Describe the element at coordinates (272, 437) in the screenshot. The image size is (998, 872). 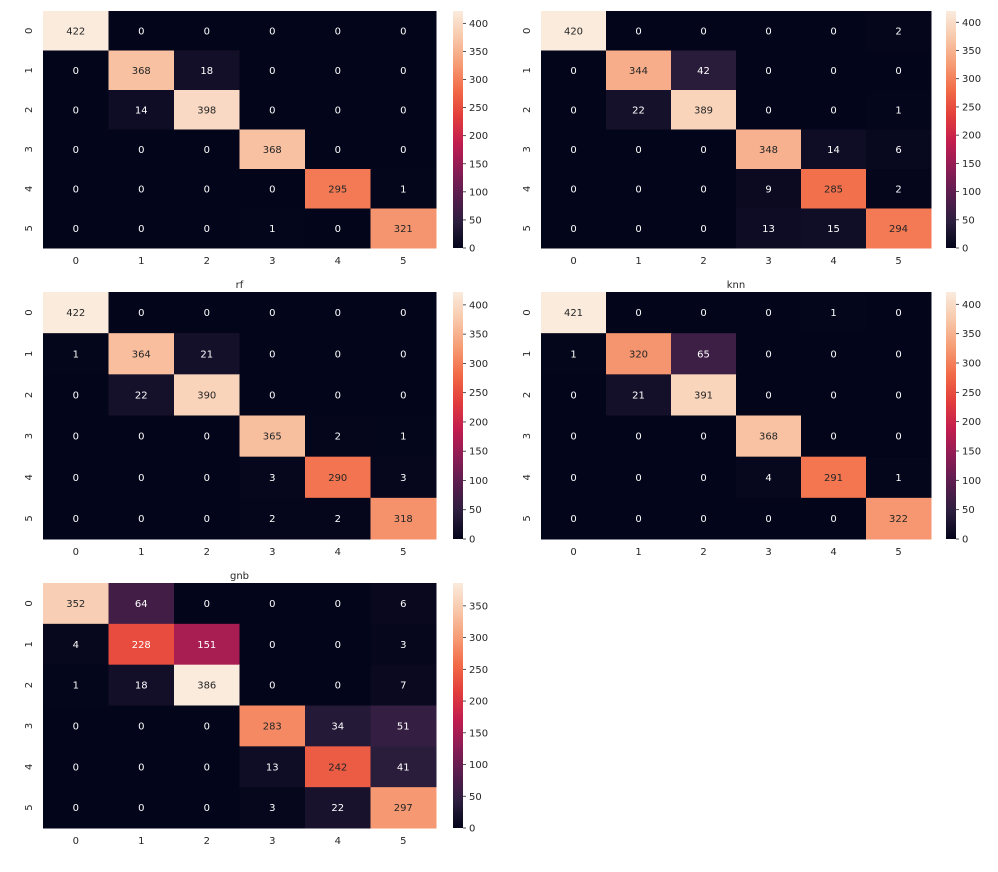
I see `cell-value-label: 365` at that location.